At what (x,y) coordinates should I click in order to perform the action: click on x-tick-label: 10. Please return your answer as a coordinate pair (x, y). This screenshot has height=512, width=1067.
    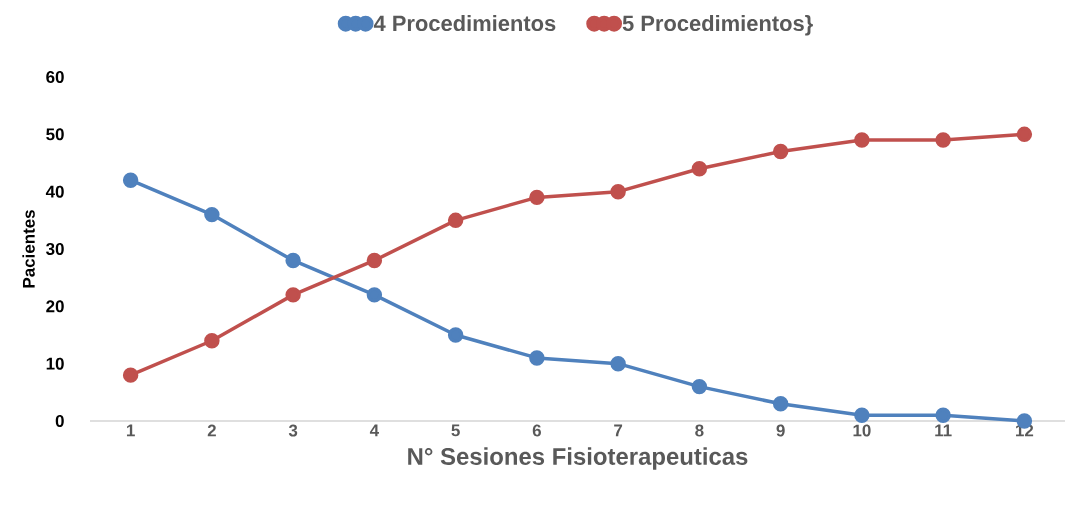
    Looking at the image, I should click on (862, 430).